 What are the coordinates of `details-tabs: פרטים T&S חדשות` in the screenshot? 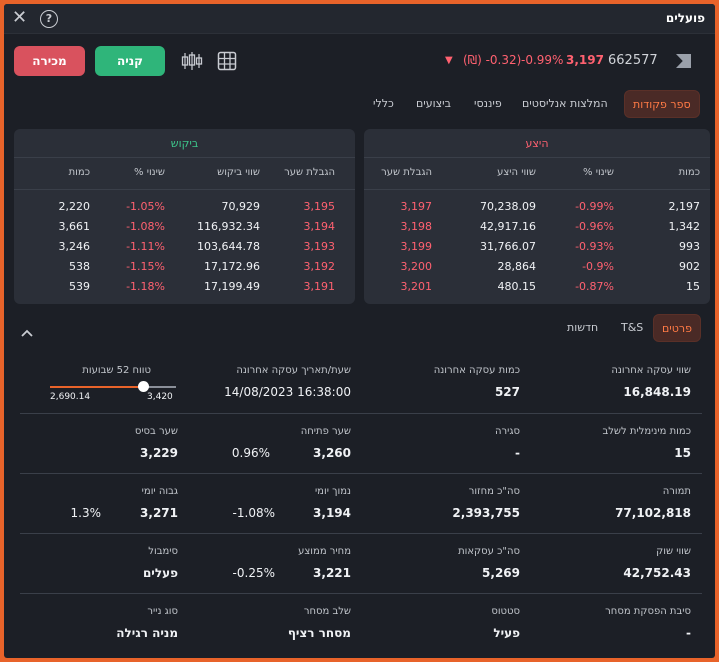 It's located at (359, 329).